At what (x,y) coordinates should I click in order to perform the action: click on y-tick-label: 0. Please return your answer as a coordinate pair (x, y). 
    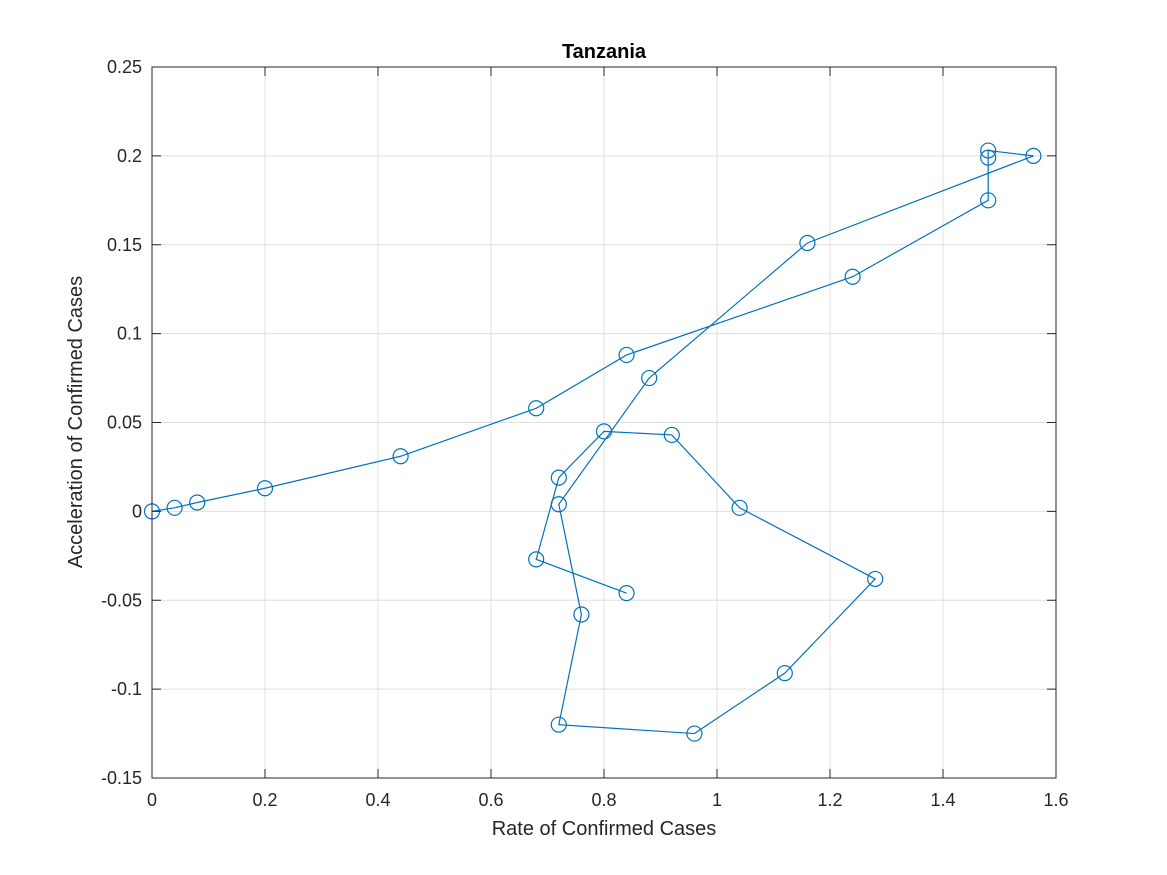
    Looking at the image, I should click on (137, 511).